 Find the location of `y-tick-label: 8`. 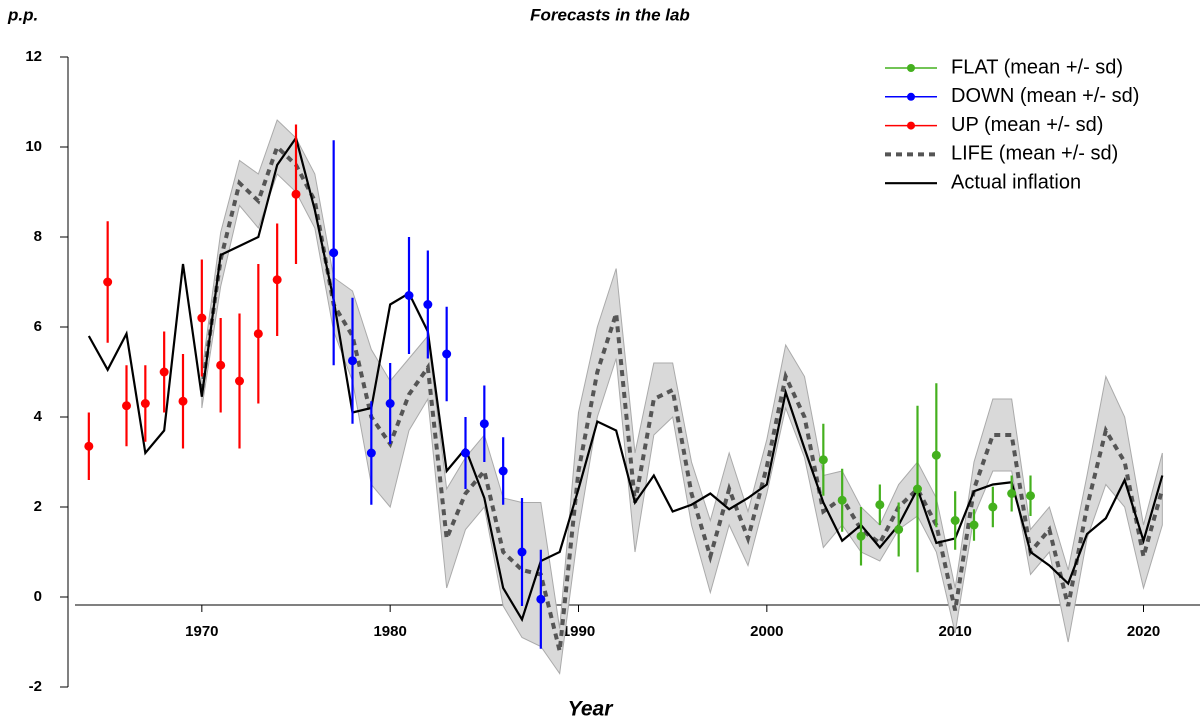

y-tick-label: 8 is located at coordinates (38, 236).